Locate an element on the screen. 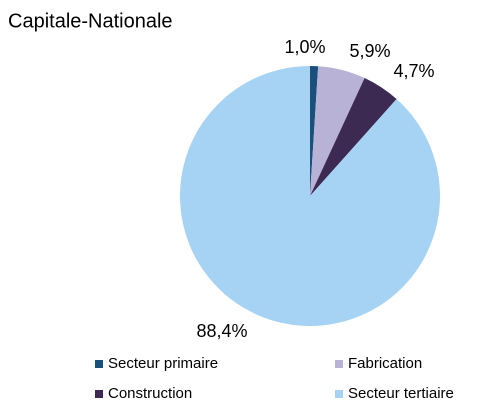 The image size is (484, 404). chart-title: Capitale-Nationale is located at coordinates (90, 21).